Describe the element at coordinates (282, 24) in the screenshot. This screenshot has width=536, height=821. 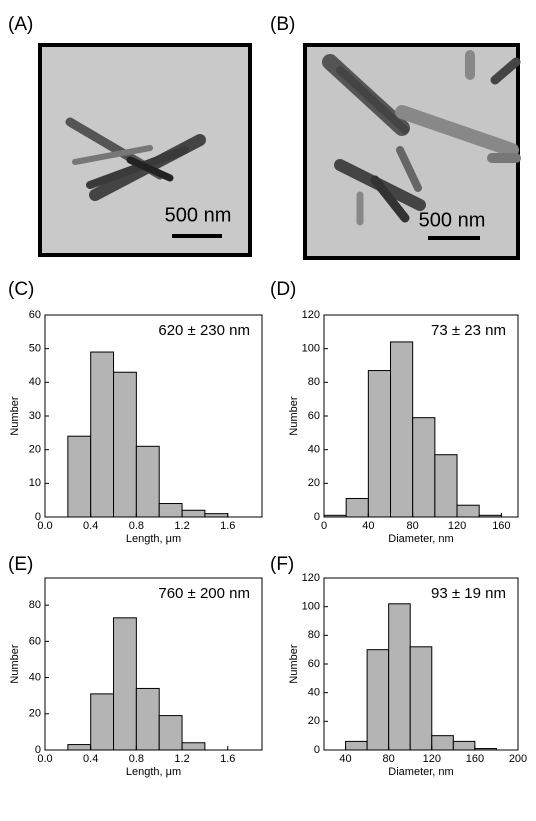
I see `panel-label: (B)` at that location.